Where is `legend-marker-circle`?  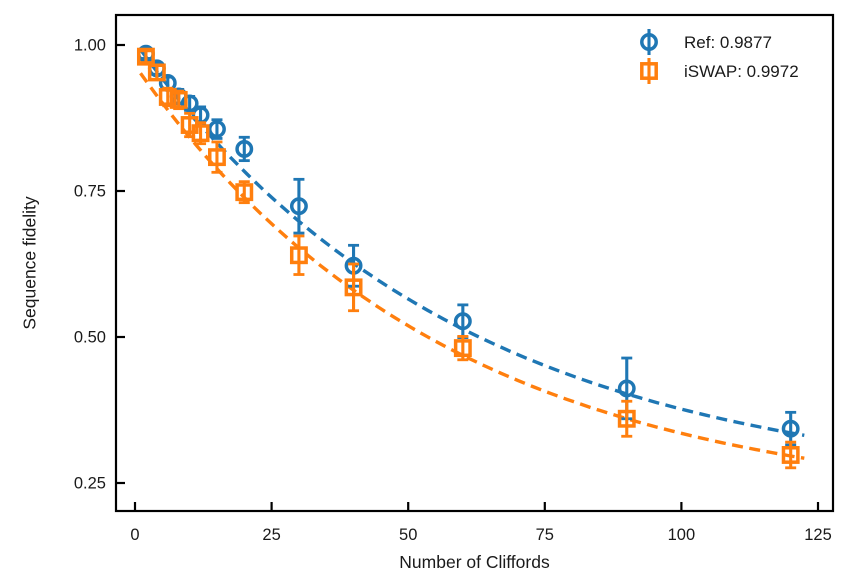
legend-marker-circle is located at coordinates (649, 42).